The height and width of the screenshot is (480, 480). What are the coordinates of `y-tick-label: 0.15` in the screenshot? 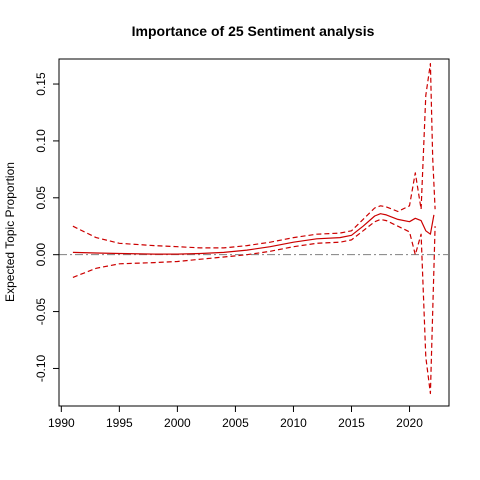 It's located at (41, 84).